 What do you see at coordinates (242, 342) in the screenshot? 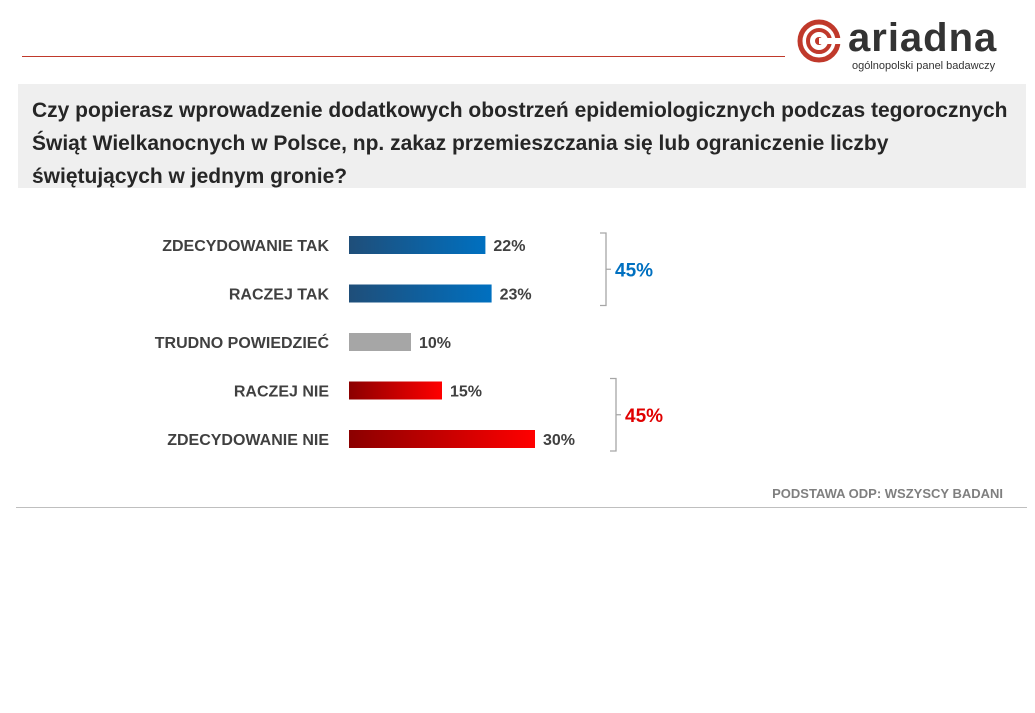
I see `category-label: TRUDNO POWIEDZIEĆ` at bounding box center [242, 342].